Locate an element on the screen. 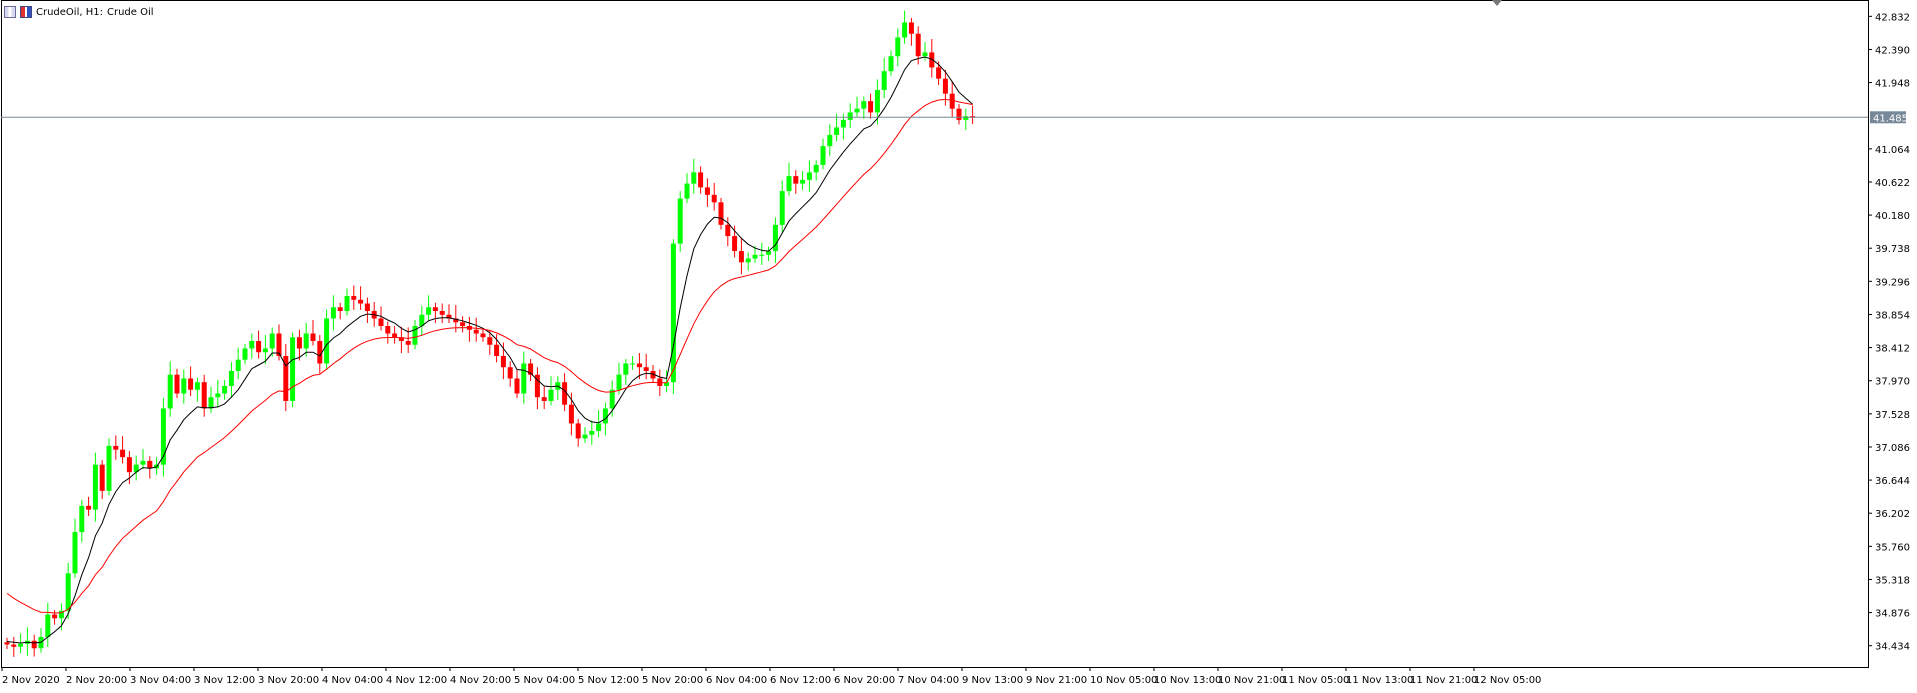 The width and height of the screenshot is (1917, 693). x-tick-label: 10 Nov 05:00 is located at coordinates (1123, 680).